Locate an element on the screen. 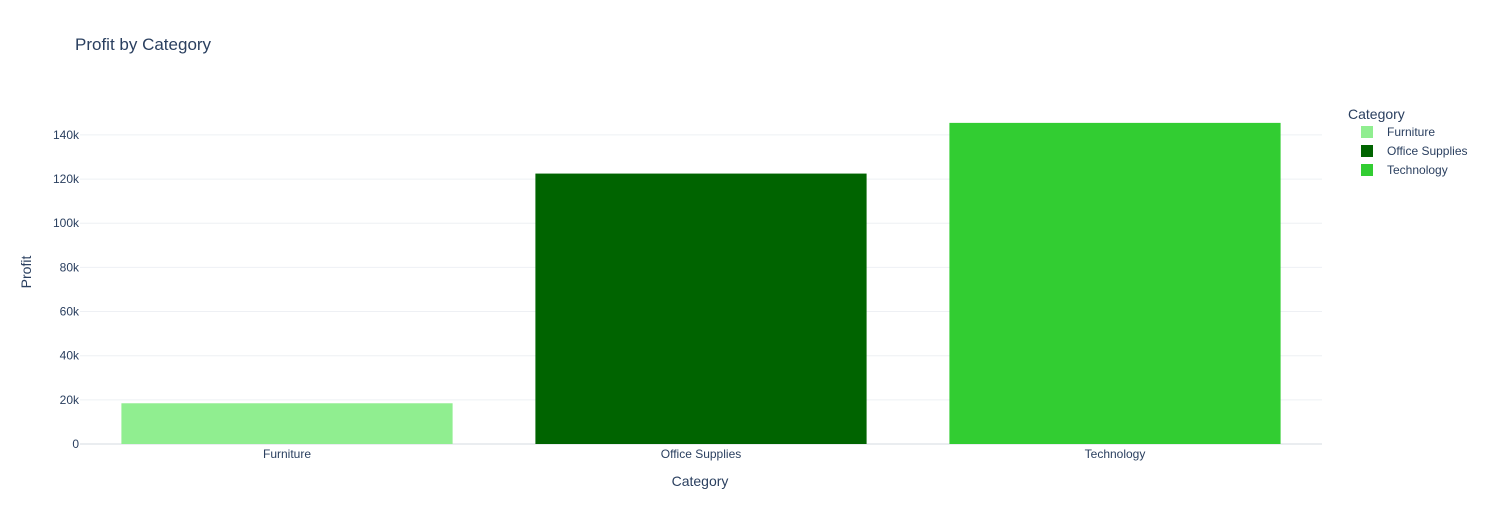 Image resolution: width=1495 pixels, height=525 pixels. x-tick-label: Technology is located at coordinates (1115, 454).